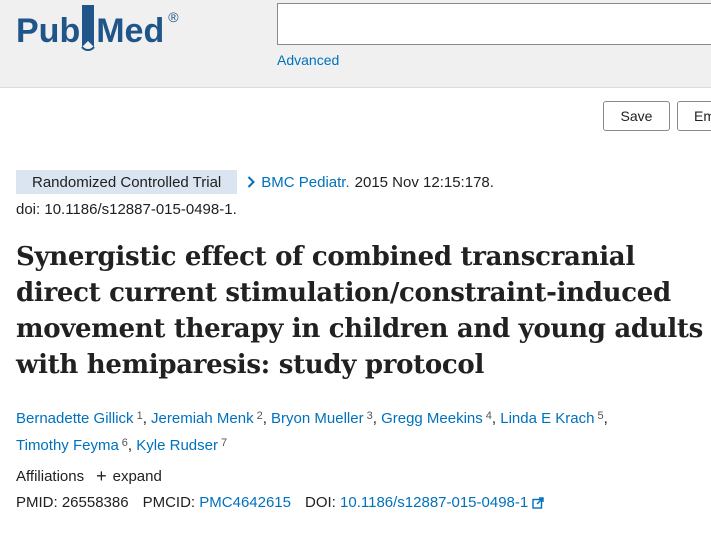  What do you see at coordinates (177, 445) in the screenshot?
I see `author-link: Kyle Rudser` at bounding box center [177, 445].